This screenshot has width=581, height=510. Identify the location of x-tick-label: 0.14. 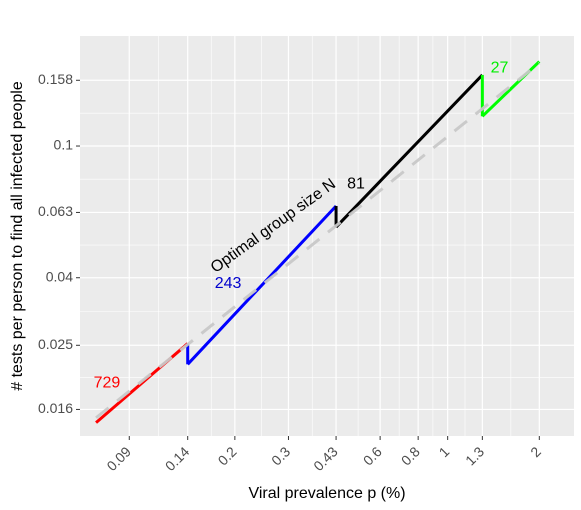
(177, 458).